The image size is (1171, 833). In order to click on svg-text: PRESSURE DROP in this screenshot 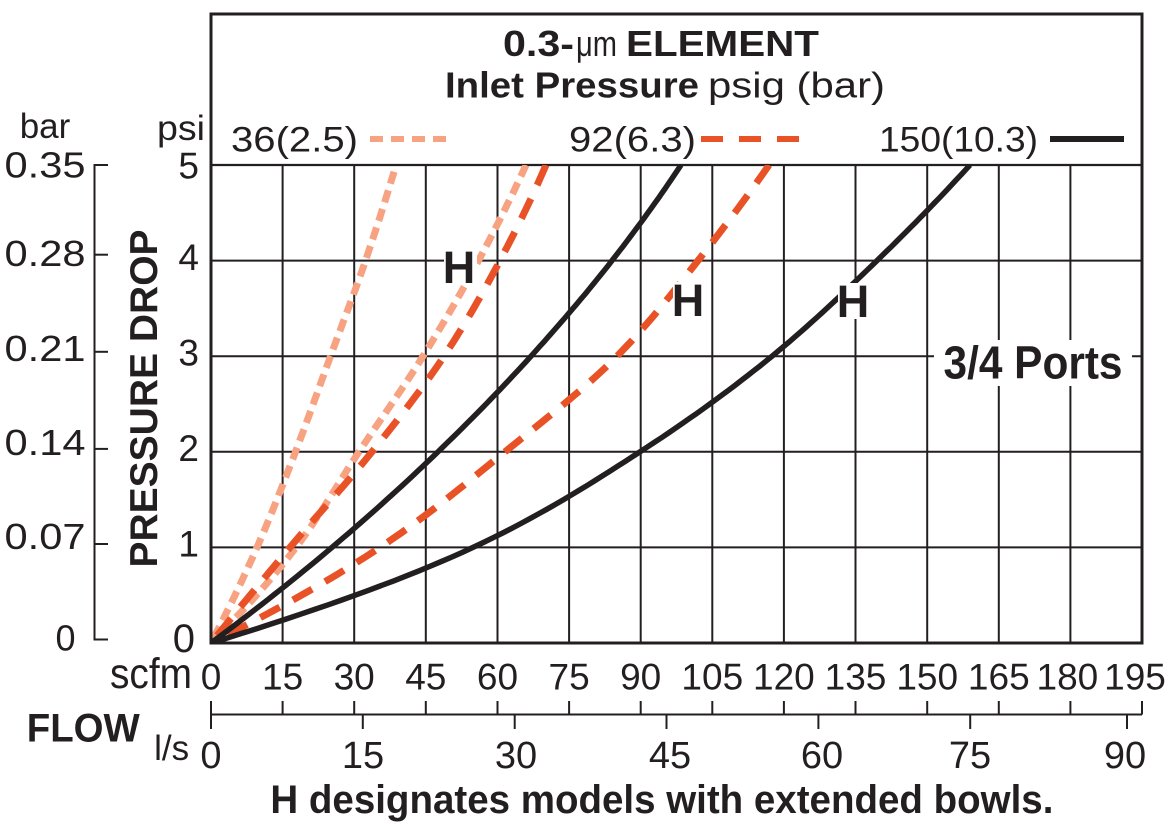, I will do `click(144, 398)`.